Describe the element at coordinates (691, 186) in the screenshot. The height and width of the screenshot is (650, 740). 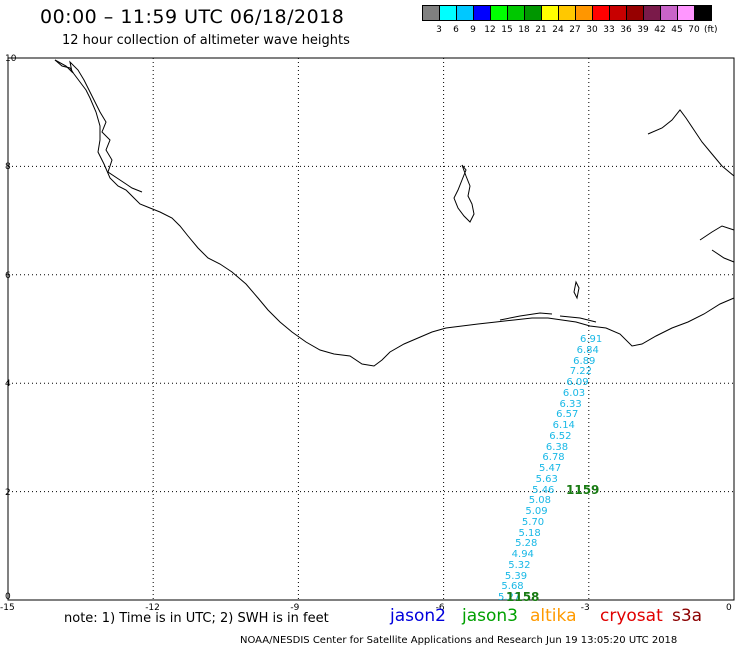
I see `northeast-coast` at that location.